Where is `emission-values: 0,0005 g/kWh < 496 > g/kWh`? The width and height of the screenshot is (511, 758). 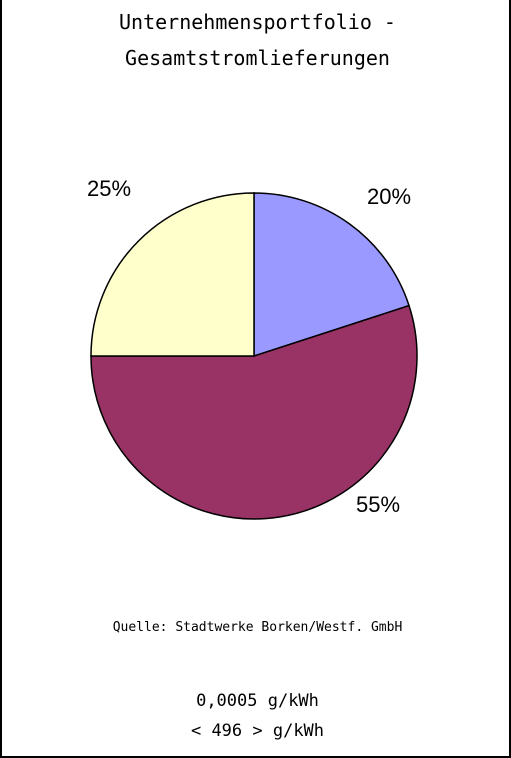 emission-values: 0,0005 g/kWh < 496 > g/kWh is located at coordinates (256, 716).